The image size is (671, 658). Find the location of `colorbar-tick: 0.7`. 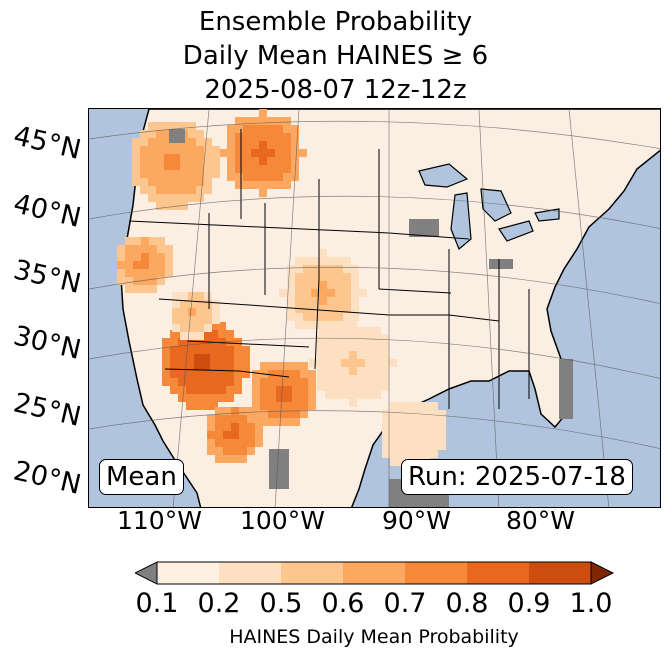

colorbar-tick: 0.7 is located at coordinates (405, 603).